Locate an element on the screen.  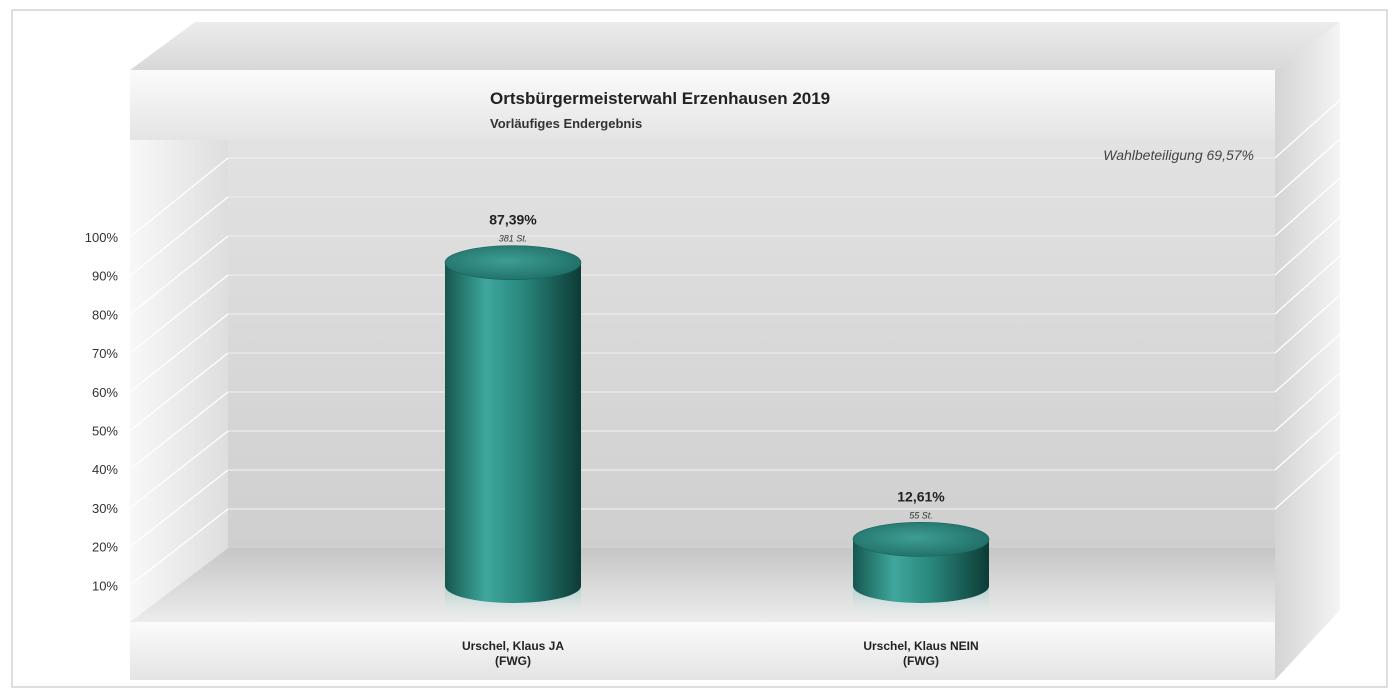
chart-title: Ortsbürgermeisterwahl Erzenhausen 2019 is located at coordinates (660, 98).